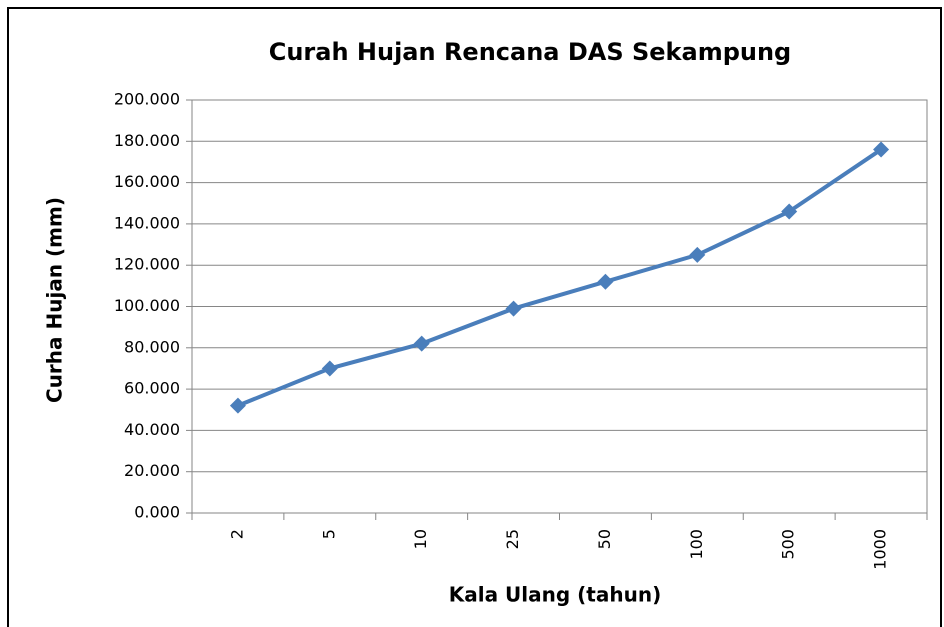  What do you see at coordinates (696, 544) in the screenshot?
I see `x-tick-label: 100` at bounding box center [696, 544].